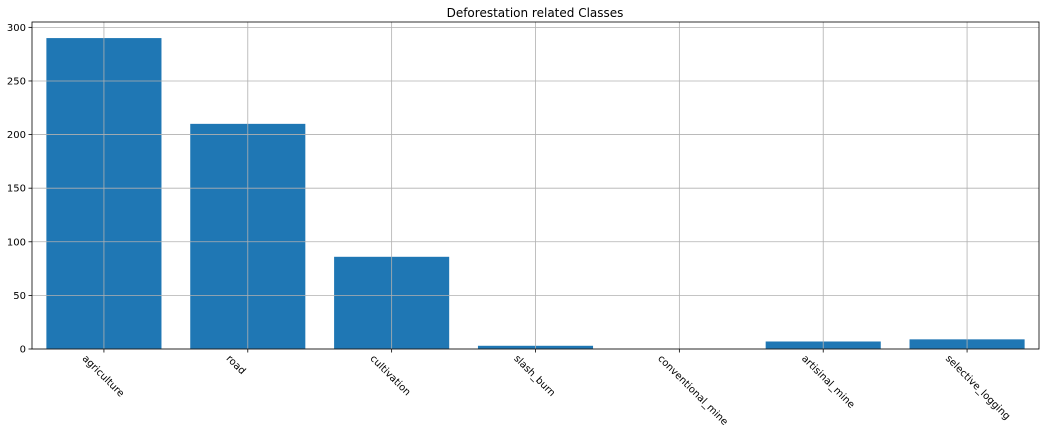 The image size is (1044, 438). What do you see at coordinates (19, 296) in the screenshot?
I see `y-tick-label: 50` at bounding box center [19, 296].